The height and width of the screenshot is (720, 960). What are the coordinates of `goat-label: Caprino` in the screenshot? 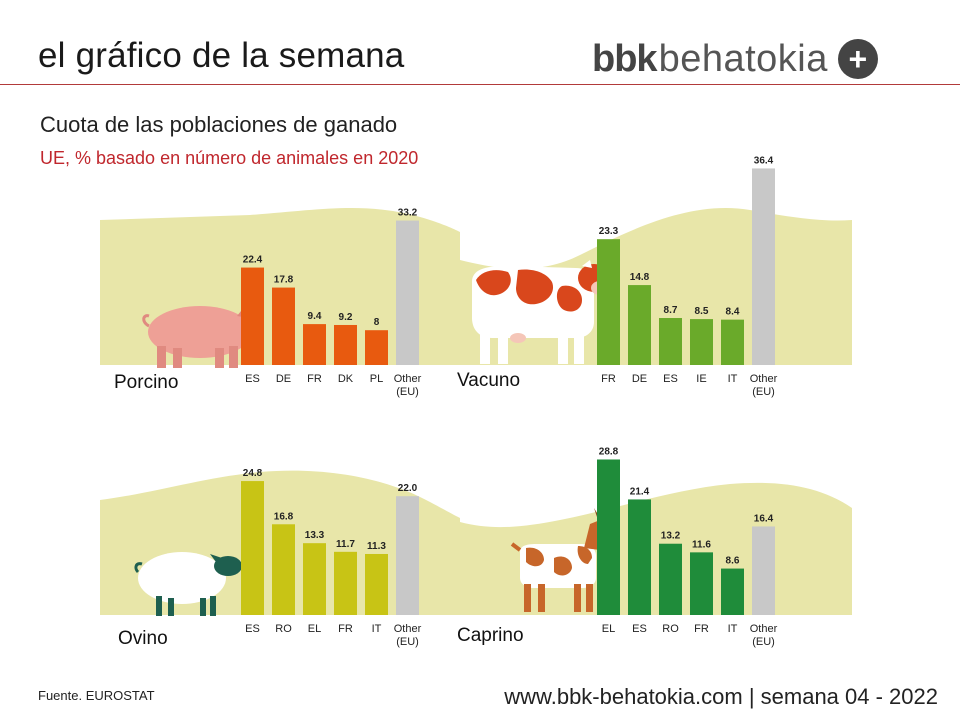 It's located at (490, 635).